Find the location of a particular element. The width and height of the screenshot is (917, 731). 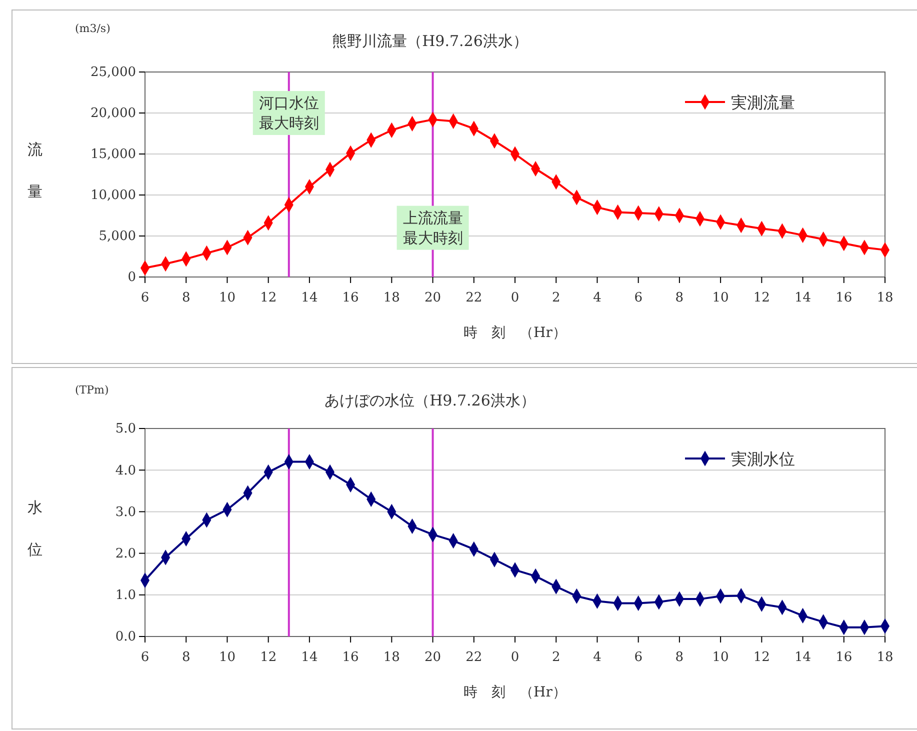

text: (m3/s) is located at coordinates (92, 28).